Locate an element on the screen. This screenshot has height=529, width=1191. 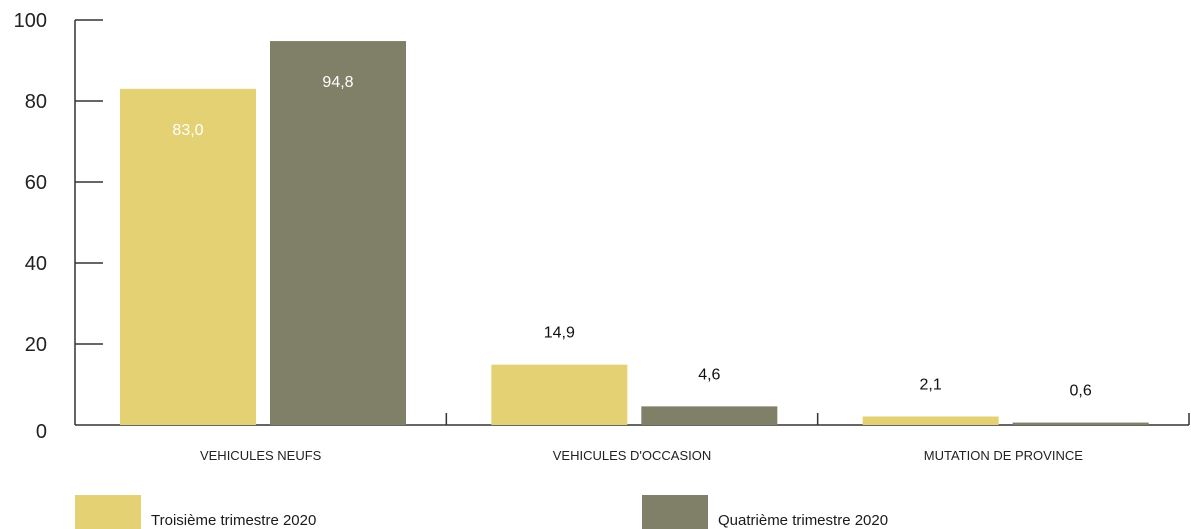
y-tick-label: 80 is located at coordinates (36, 102).